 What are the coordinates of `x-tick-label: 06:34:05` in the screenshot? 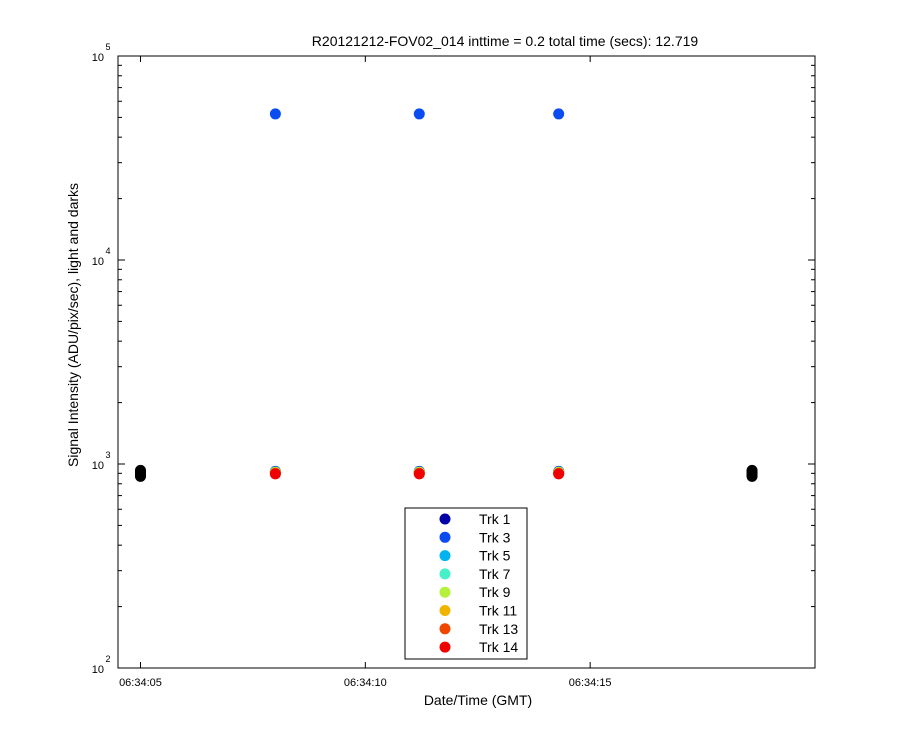 It's located at (140, 683).